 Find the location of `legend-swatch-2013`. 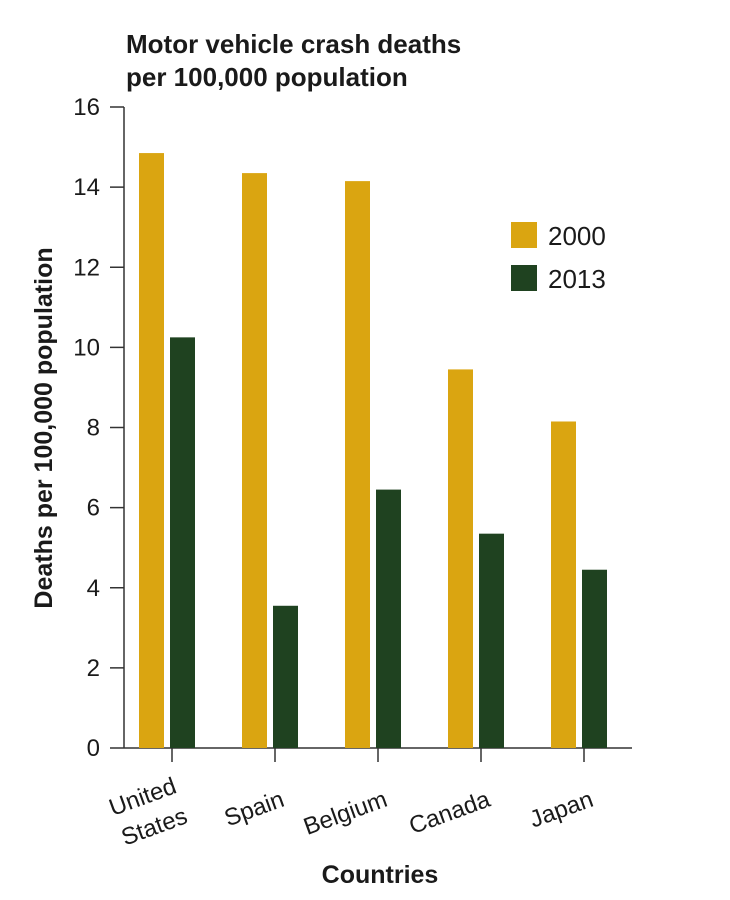

legend-swatch-2013 is located at coordinates (524, 278).